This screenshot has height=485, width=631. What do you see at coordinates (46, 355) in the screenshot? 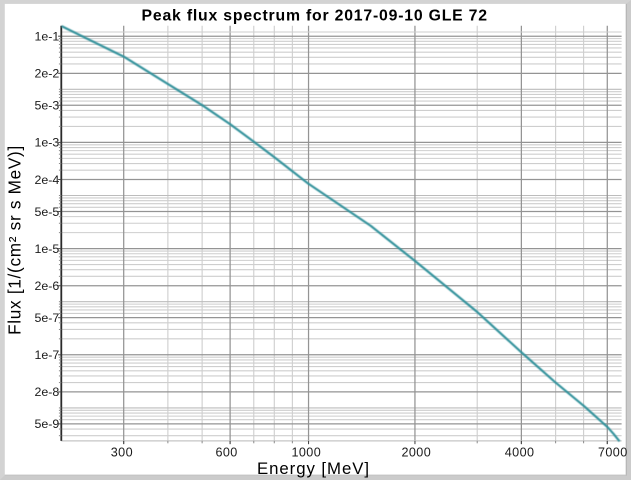
I see `svg-text: 1e-7` at bounding box center [46, 355].